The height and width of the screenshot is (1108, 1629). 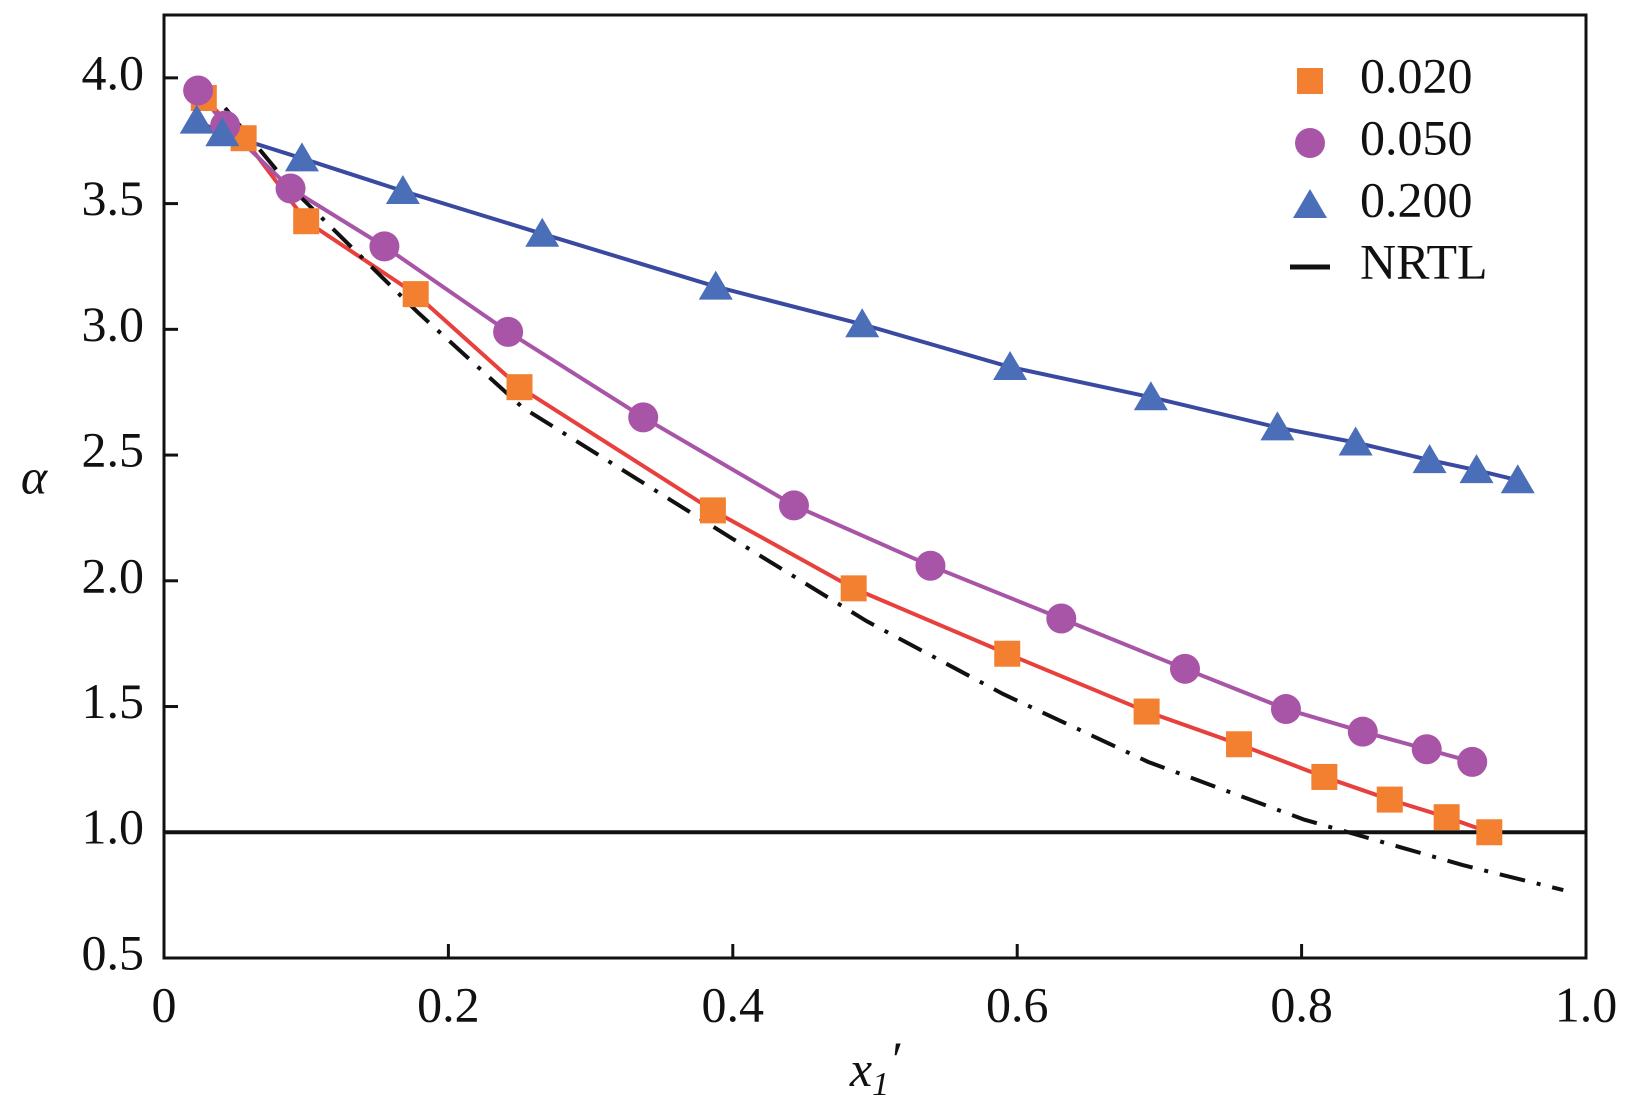 I want to click on y-tick-label: 4.0, so click(x=113, y=72).